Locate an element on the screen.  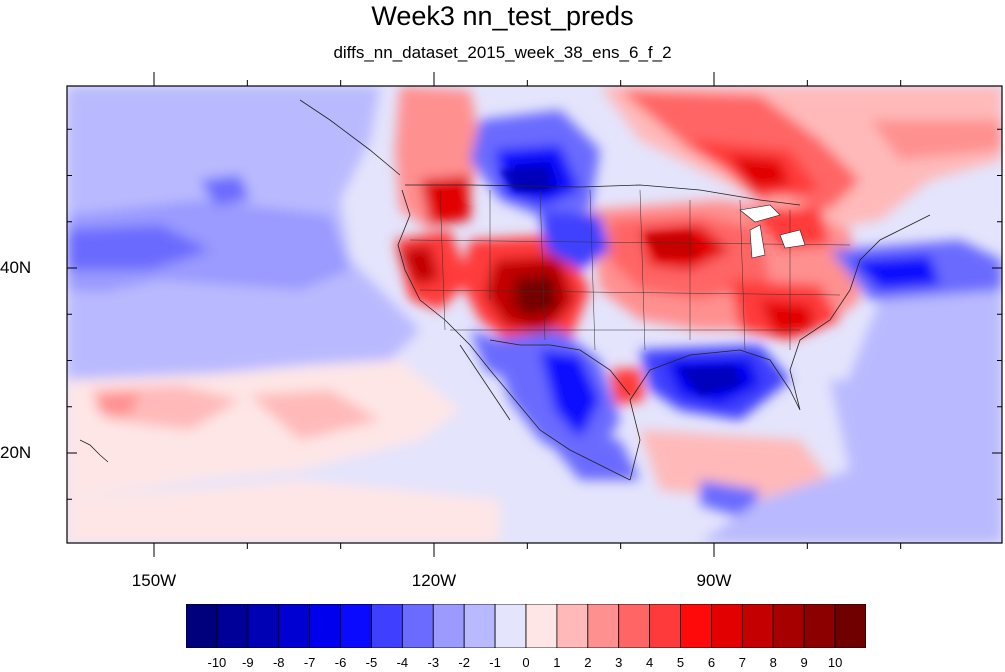
colorbar-label: 4 is located at coordinates (650, 662).